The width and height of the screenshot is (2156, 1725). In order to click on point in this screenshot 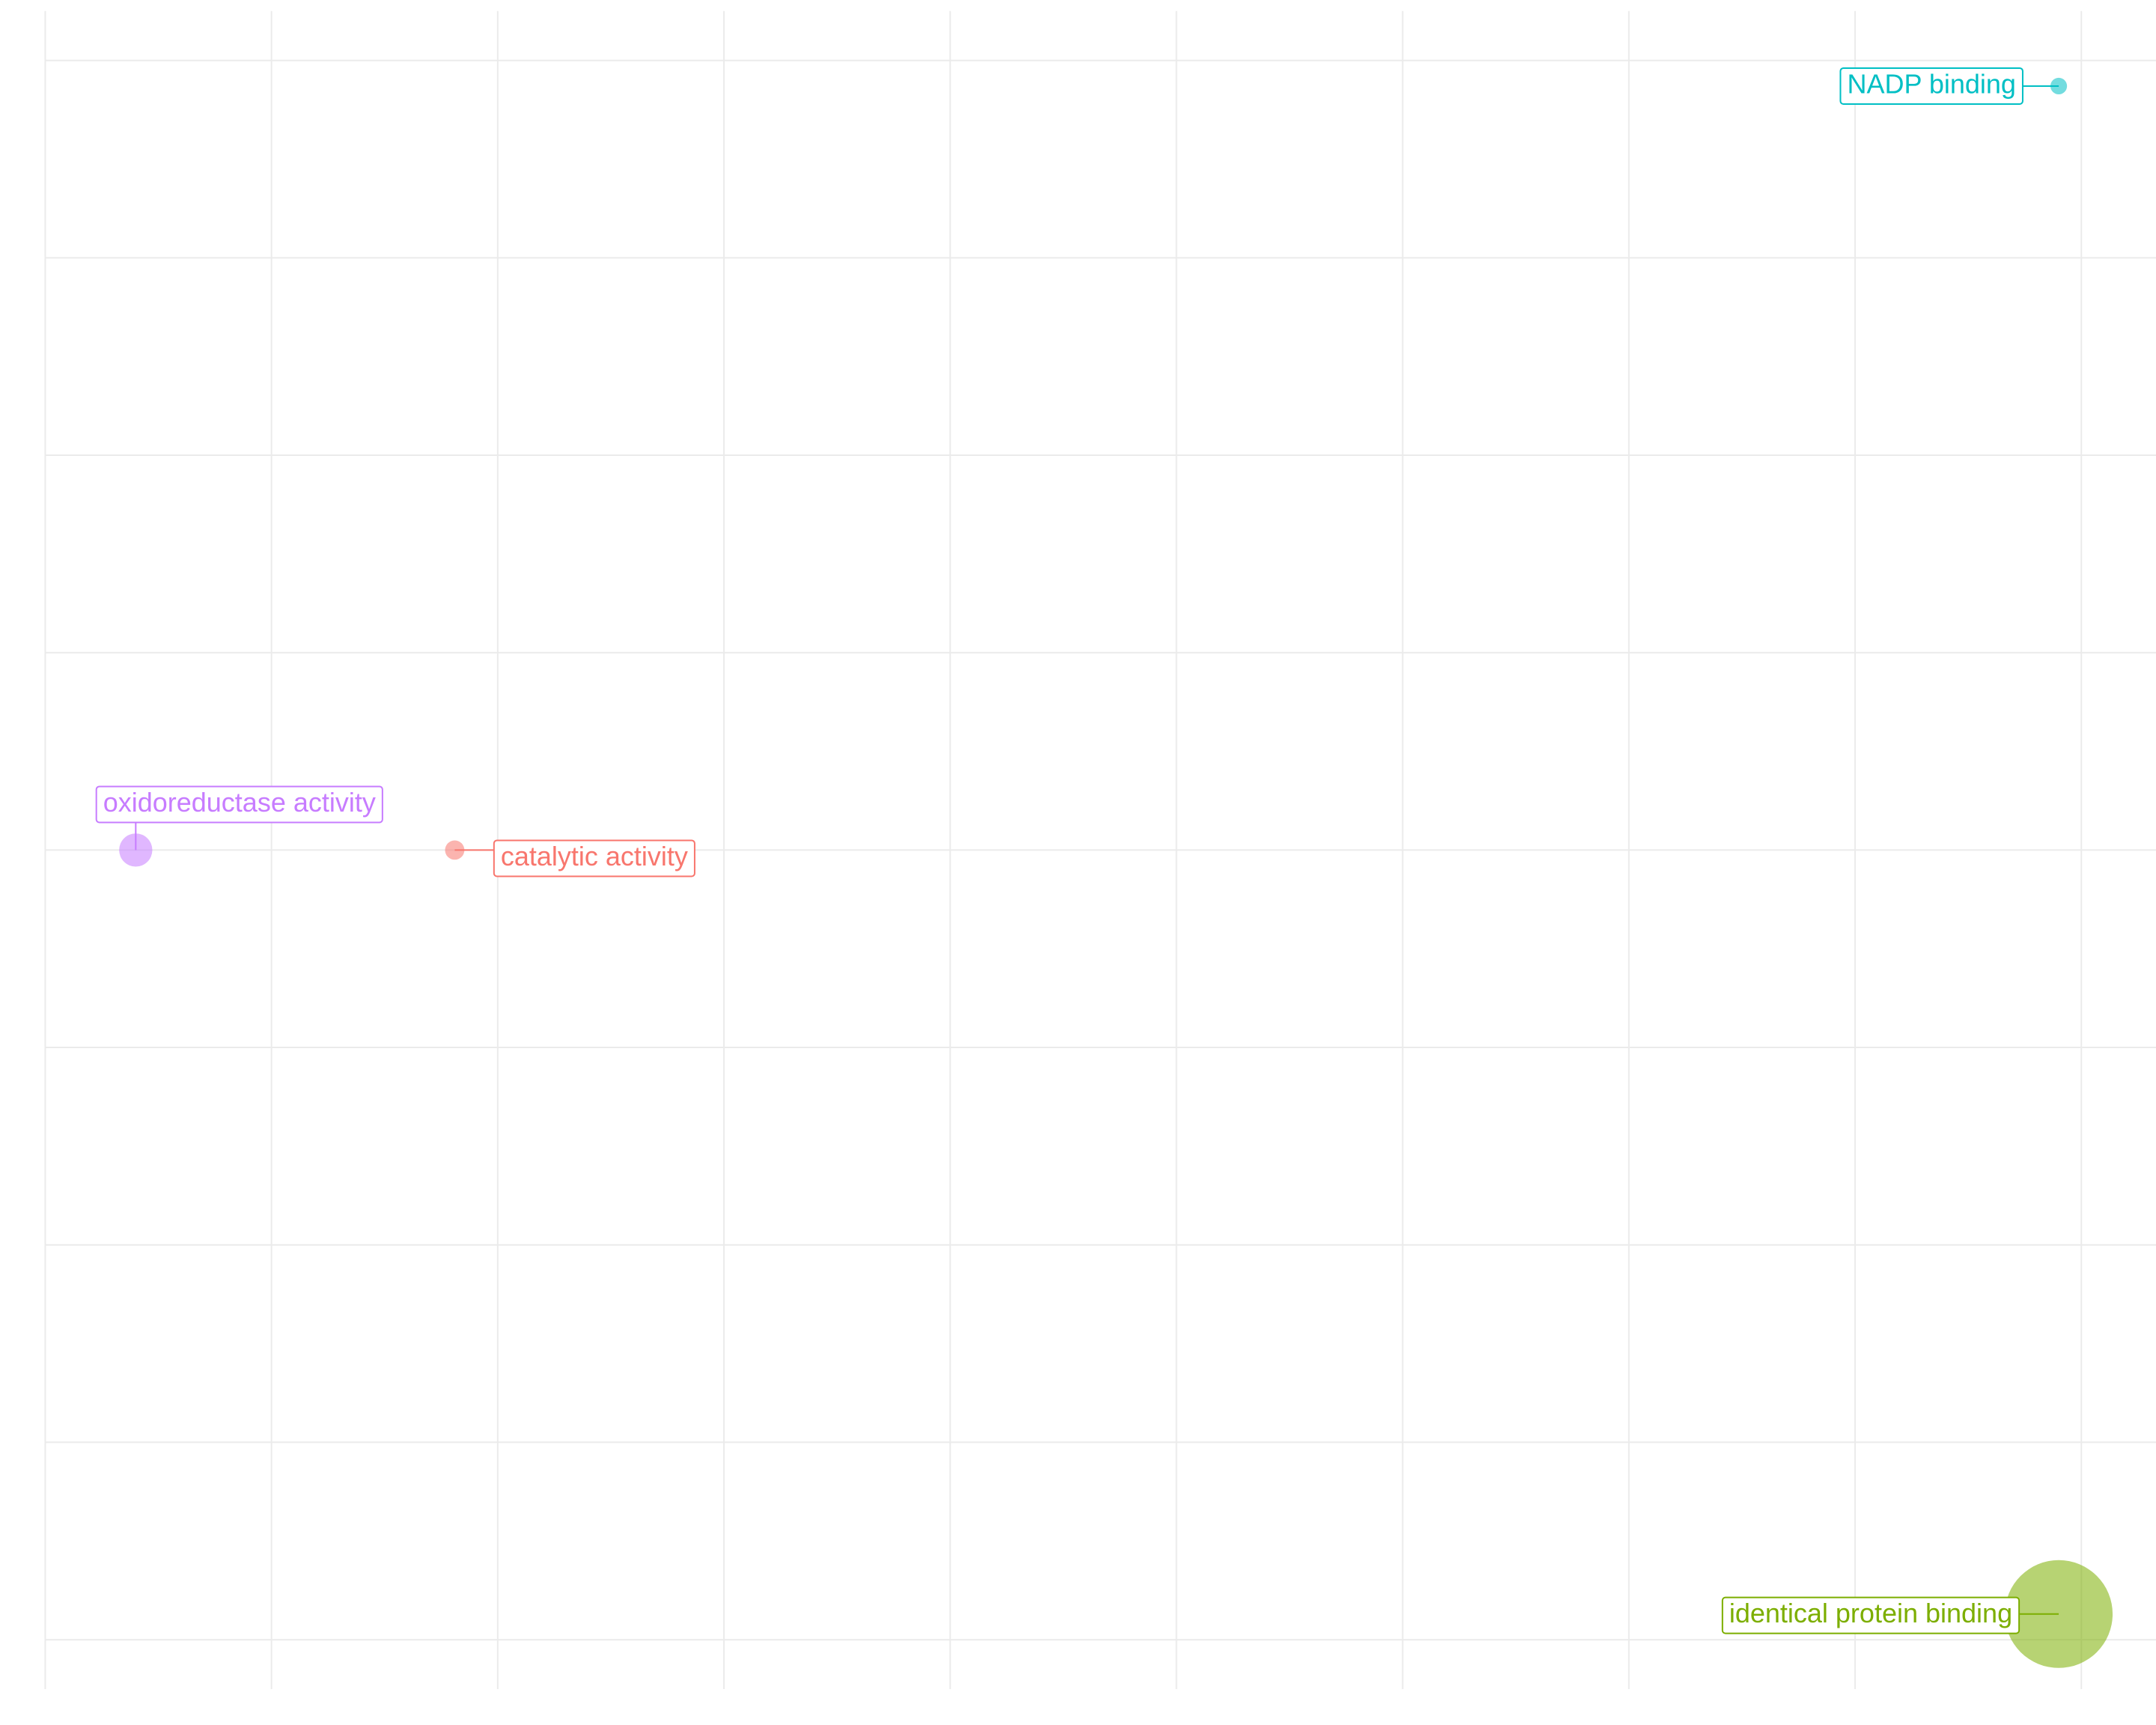, I will do `click(136, 850)`.